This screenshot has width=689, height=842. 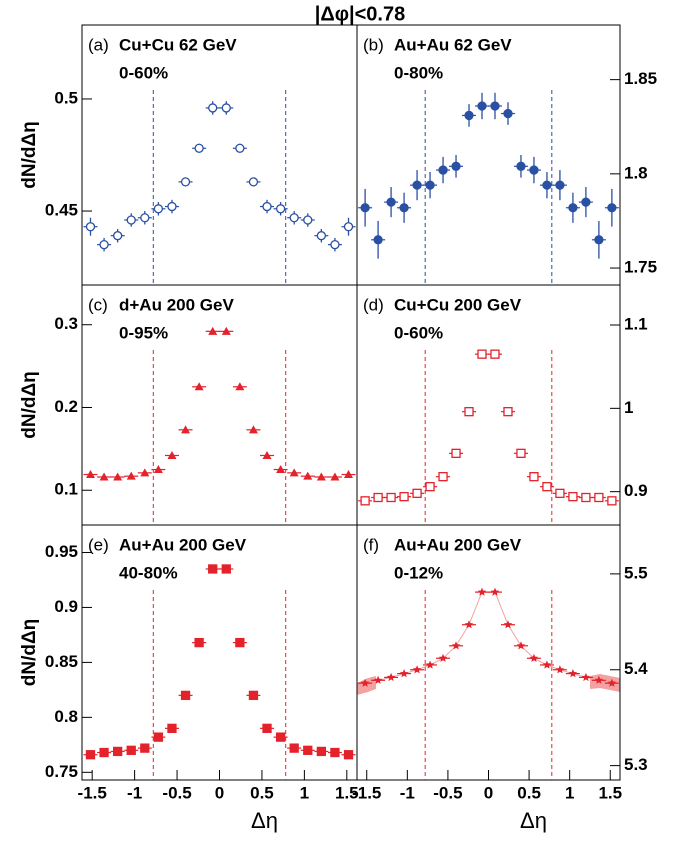 What do you see at coordinates (418, 332) in the screenshot?
I see `panel-subtitle: 0-60%` at bounding box center [418, 332].